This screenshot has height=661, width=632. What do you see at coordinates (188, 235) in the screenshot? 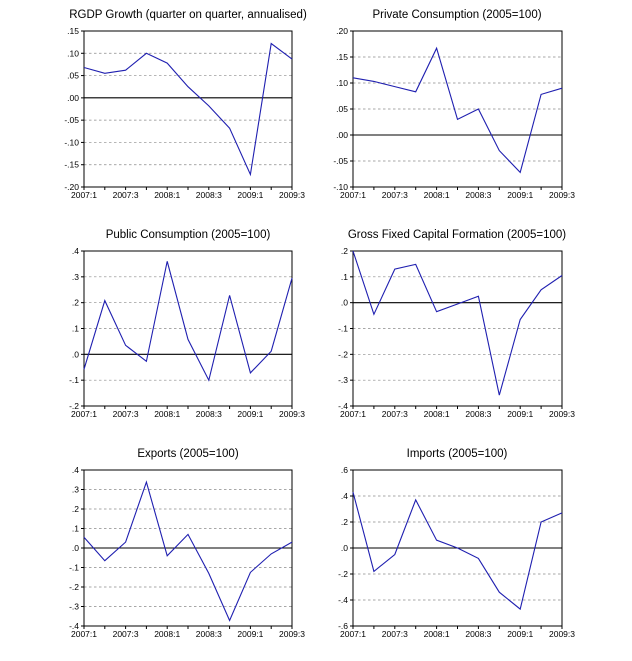
I see `chart-title: Public Consumption (2005=100)` at bounding box center [188, 235].